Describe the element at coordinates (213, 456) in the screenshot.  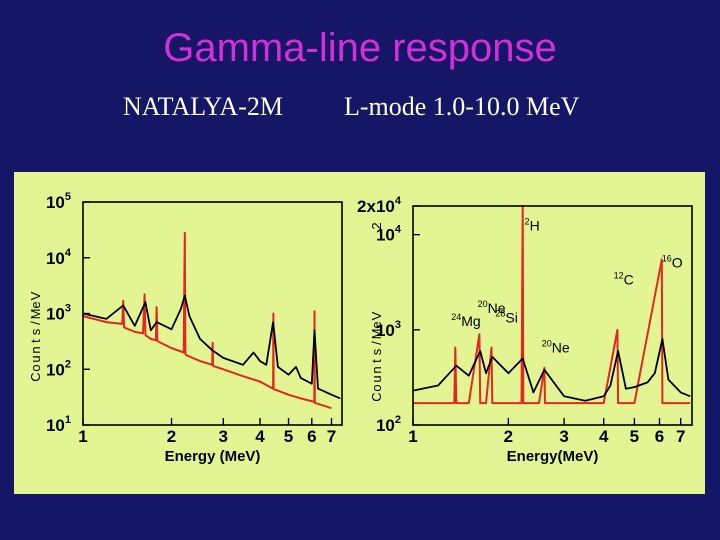
I see `x-axis-label: Energy (MeV)` at that location.